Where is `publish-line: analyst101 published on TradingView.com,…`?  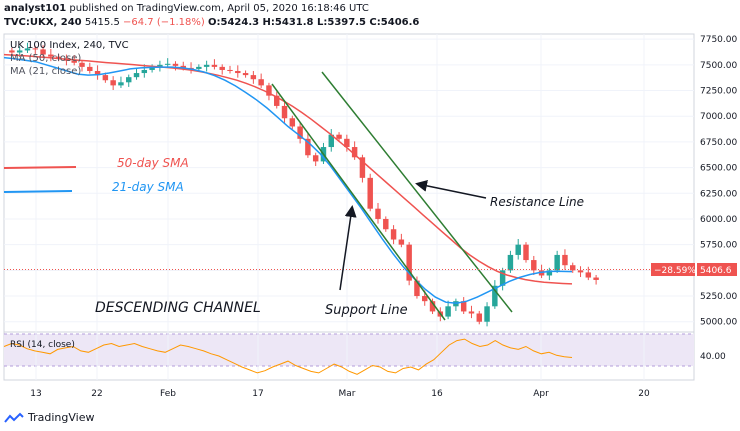 publish-line: analyst101 published on TradingView.com,… is located at coordinates (186, 8).